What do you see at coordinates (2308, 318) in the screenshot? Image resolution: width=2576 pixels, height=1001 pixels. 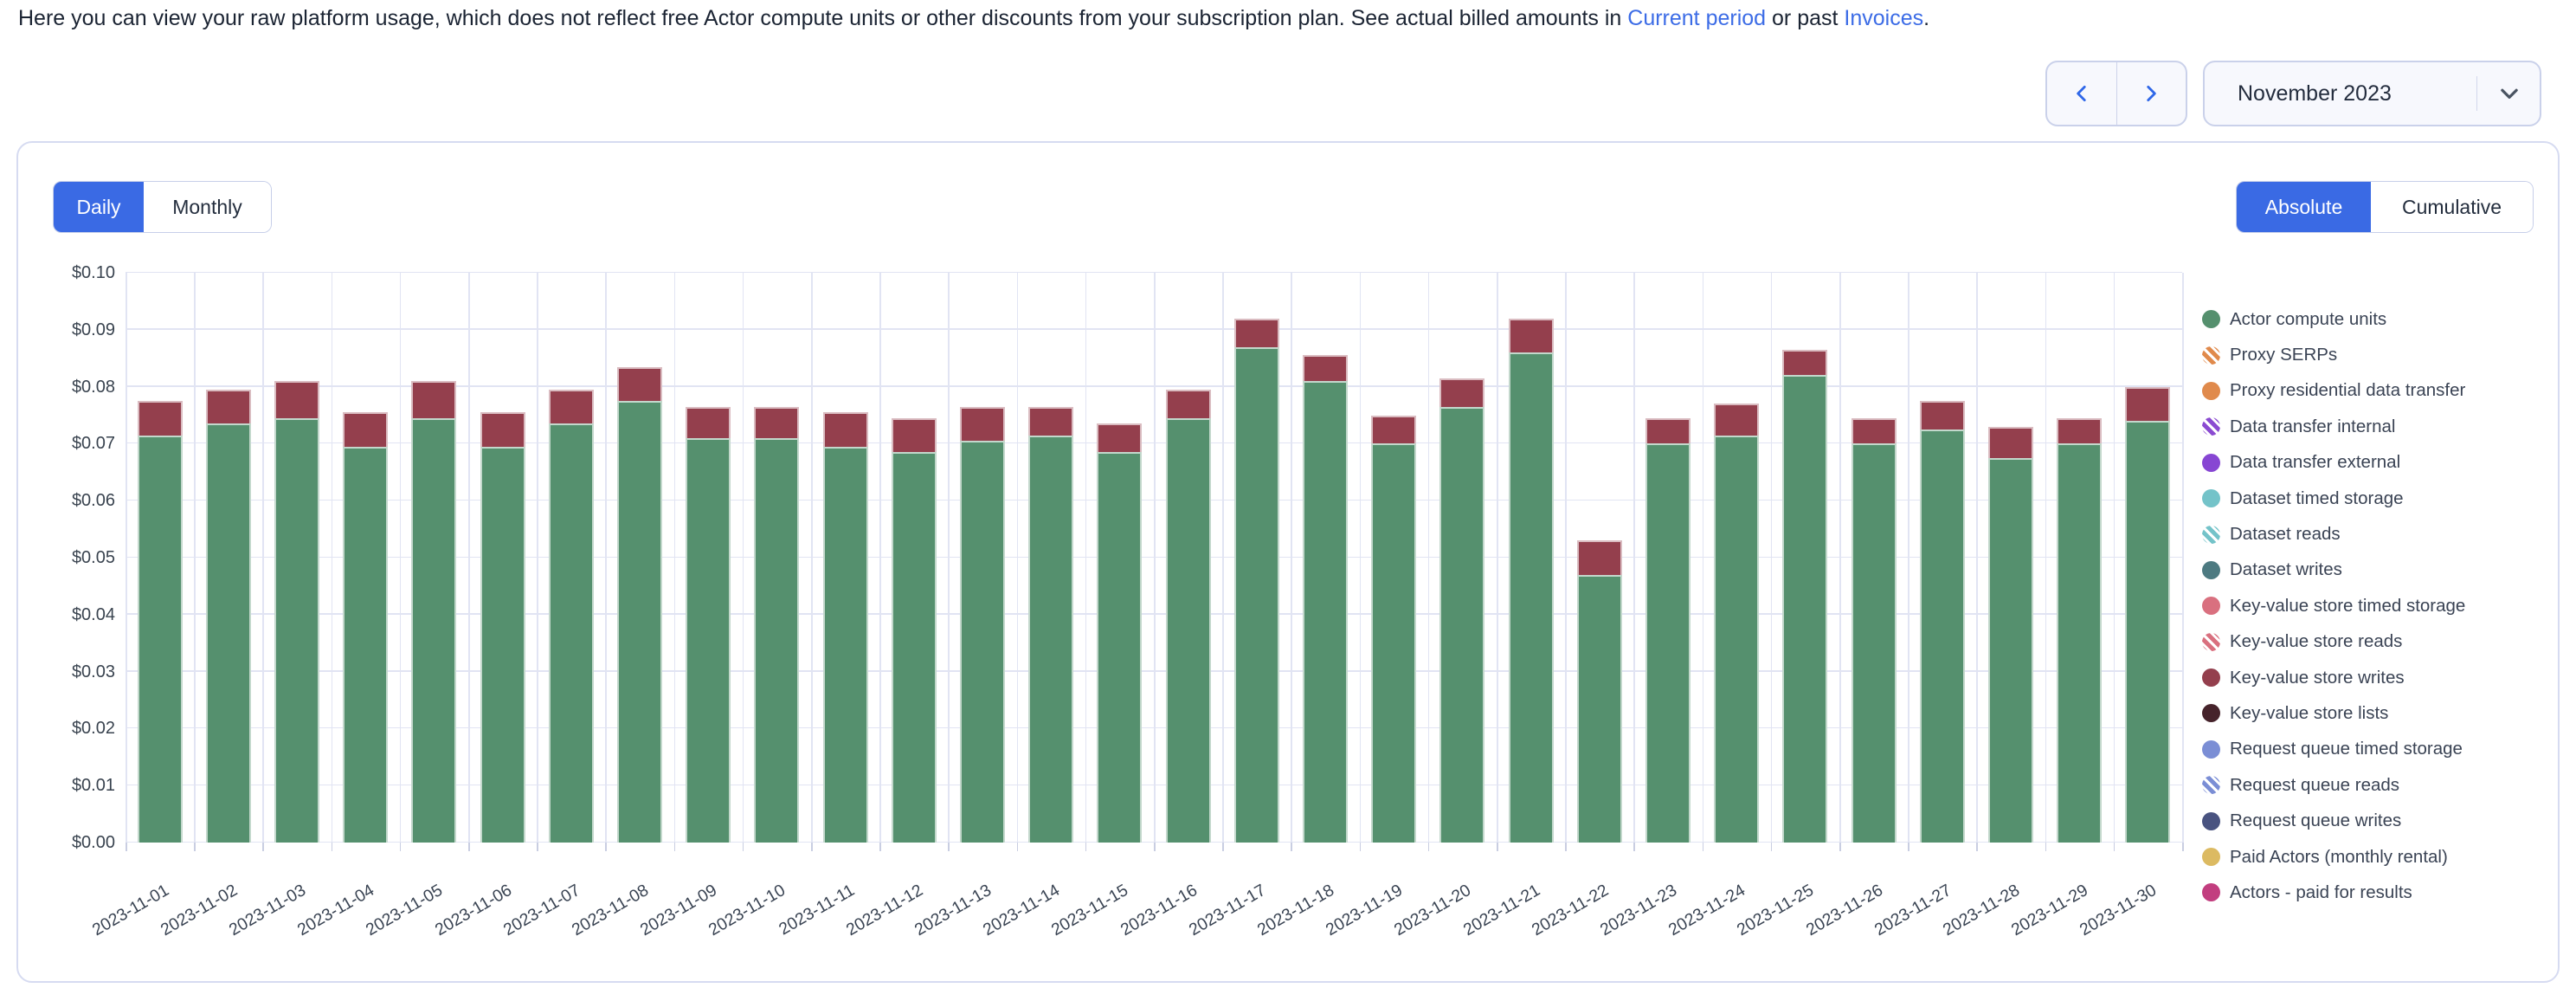 I see `legend-item-label: Actor compute units` at bounding box center [2308, 318].